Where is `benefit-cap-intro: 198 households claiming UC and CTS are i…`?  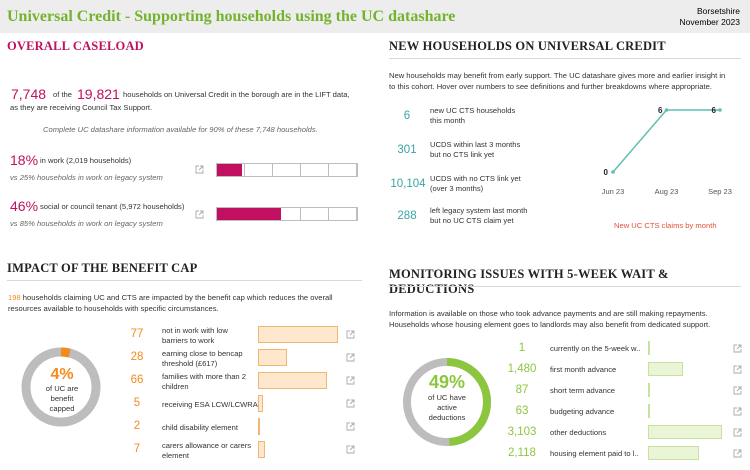
benefit-cap-intro: 198 households claiming UC and CTS are i… is located at coordinates (170, 297).